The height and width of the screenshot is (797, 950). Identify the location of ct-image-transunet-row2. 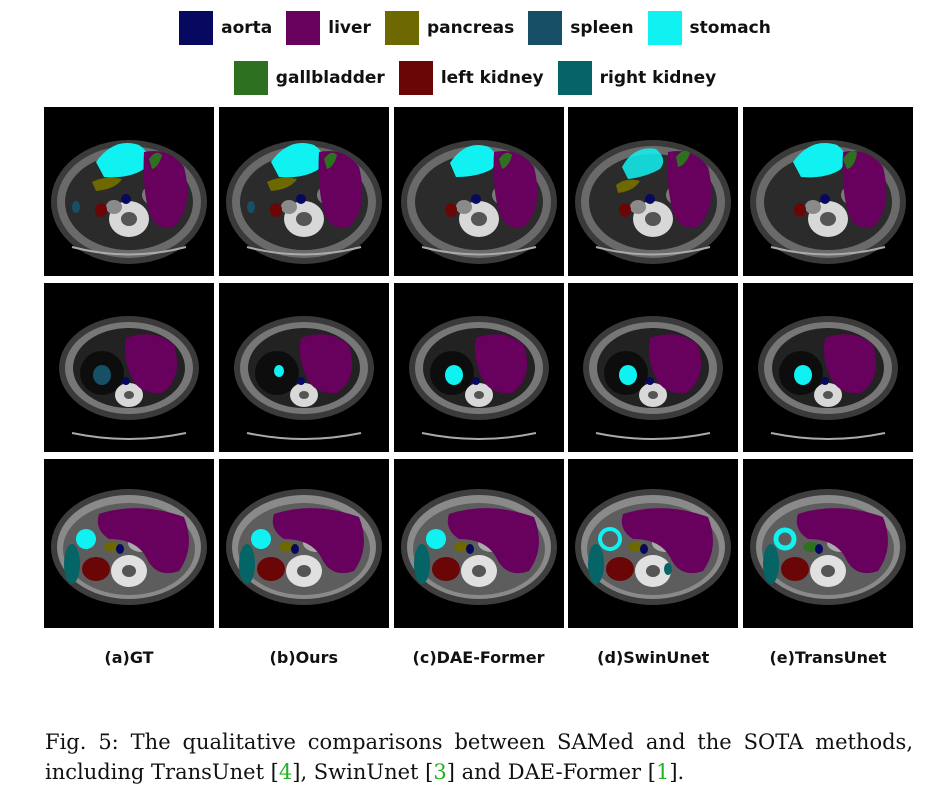
(828, 367).